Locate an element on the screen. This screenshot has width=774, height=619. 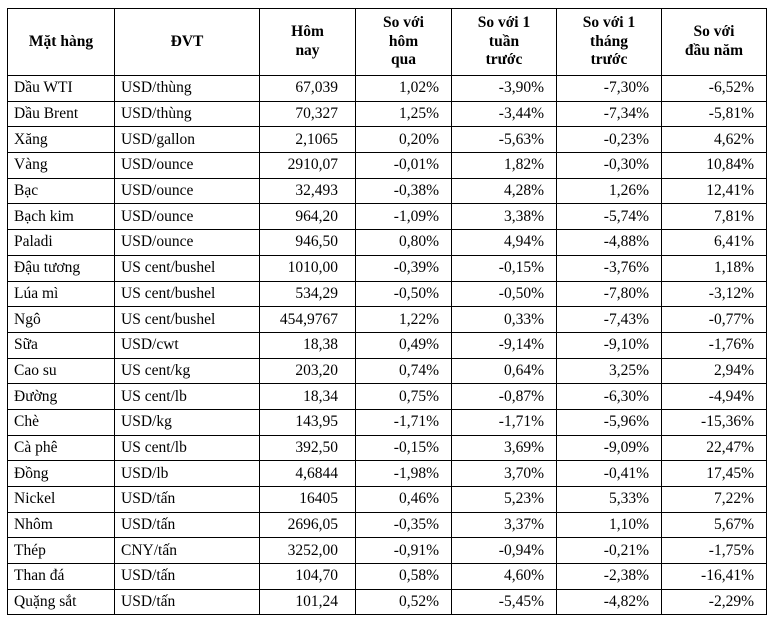
today-cell: 104,70 is located at coordinates (307, 576).